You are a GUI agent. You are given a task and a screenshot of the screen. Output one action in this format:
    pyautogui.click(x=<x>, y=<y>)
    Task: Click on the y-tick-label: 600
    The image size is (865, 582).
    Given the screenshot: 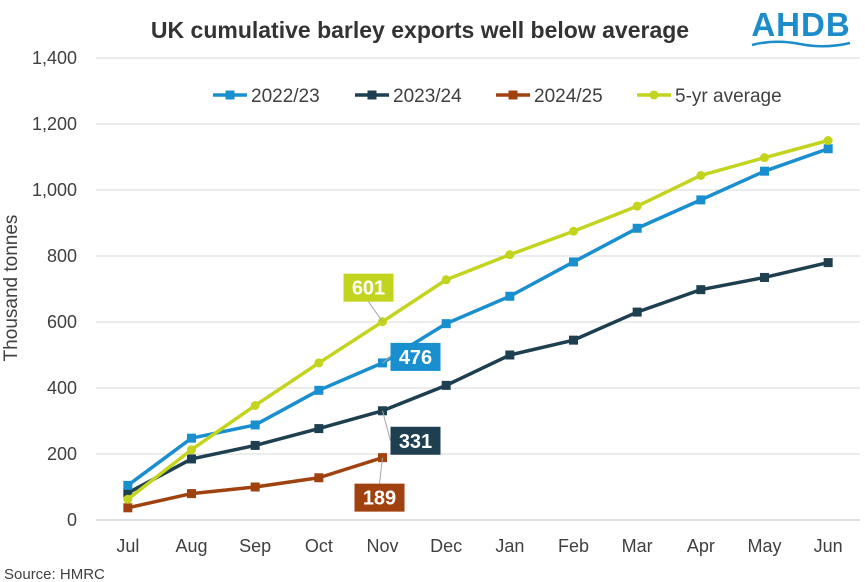 What is the action you would take?
    pyautogui.click(x=62, y=322)
    